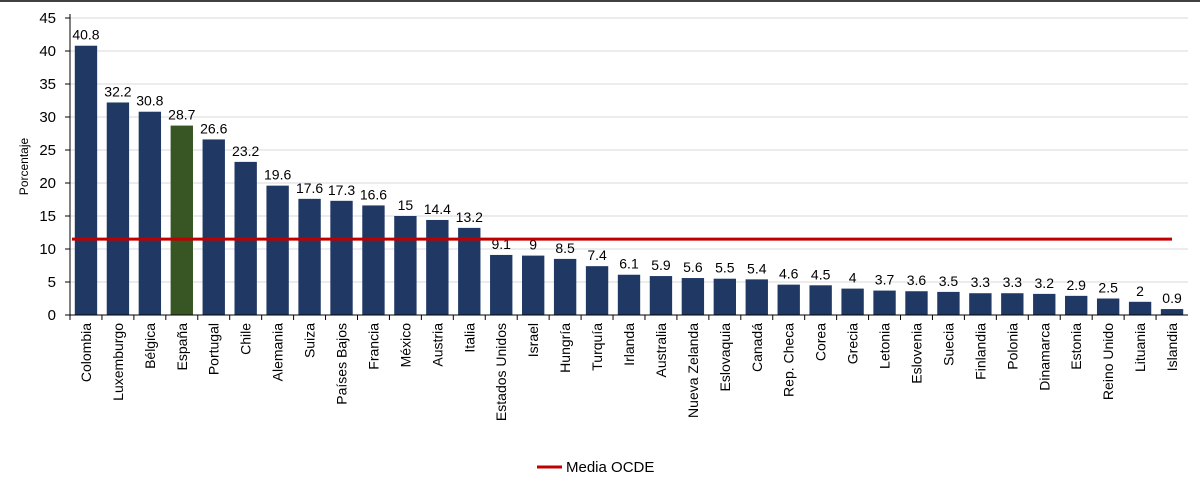 This screenshot has width=1200, height=487. Describe the element at coordinates (885, 346) in the screenshot. I see `x-category-label: Letonia` at that location.